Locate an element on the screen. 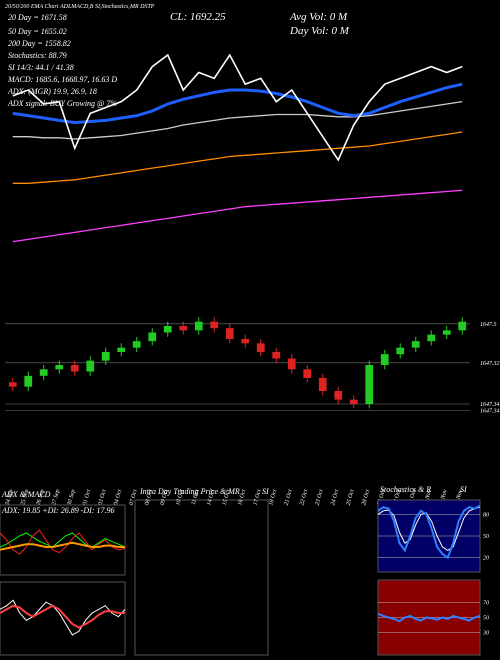 Image resolution: width=500 pixels, height=660 pixels. x-tick-label: 03 Oct is located at coordinates (103, 497).